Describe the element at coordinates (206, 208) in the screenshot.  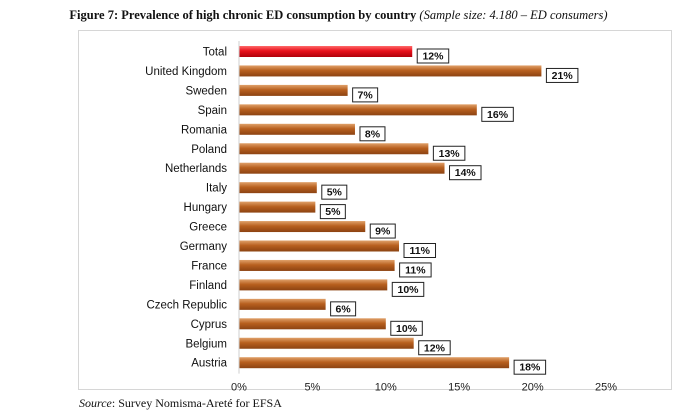
I see `category-label: Hungary` at that location.